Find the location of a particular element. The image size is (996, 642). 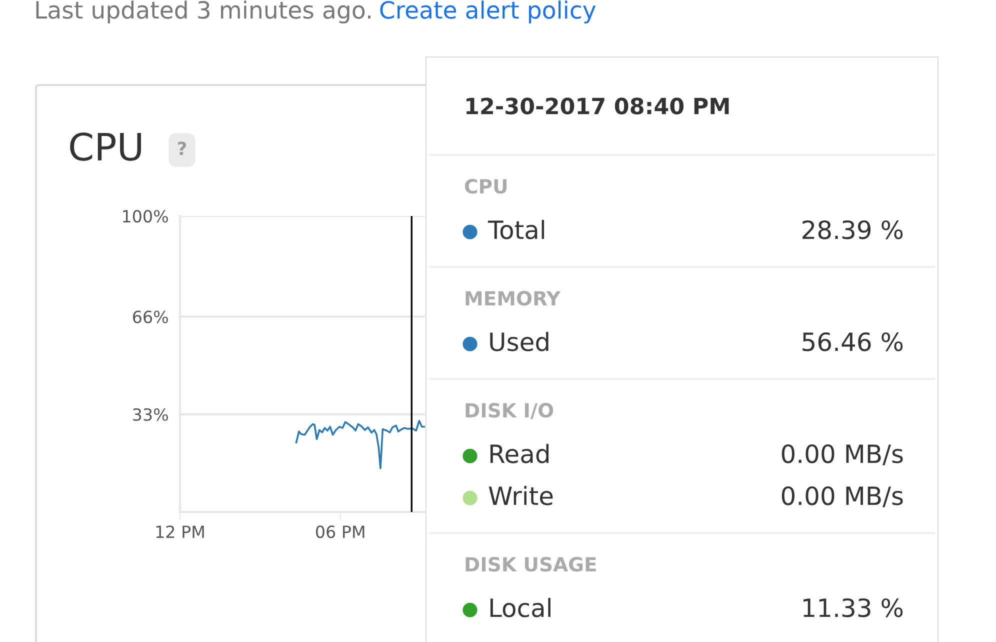

y-tick-label: 33% is located at coordinates (150, 414).